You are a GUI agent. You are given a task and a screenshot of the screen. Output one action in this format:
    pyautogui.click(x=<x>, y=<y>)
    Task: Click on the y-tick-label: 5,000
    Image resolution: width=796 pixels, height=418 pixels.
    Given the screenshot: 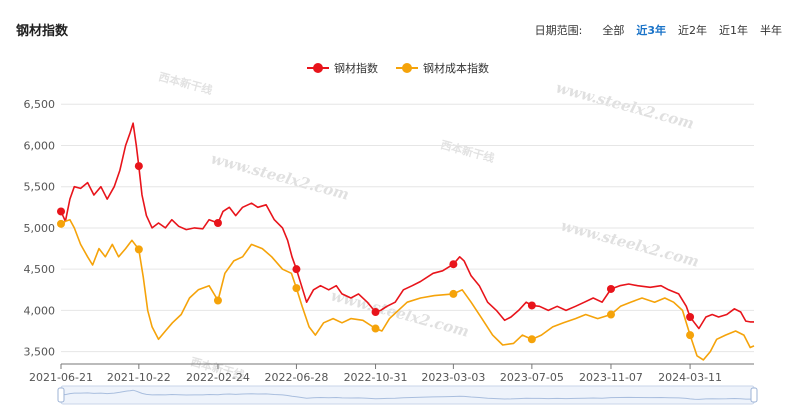 What is the action you would take?
    pyautogui.click(x=40, y=228)
    